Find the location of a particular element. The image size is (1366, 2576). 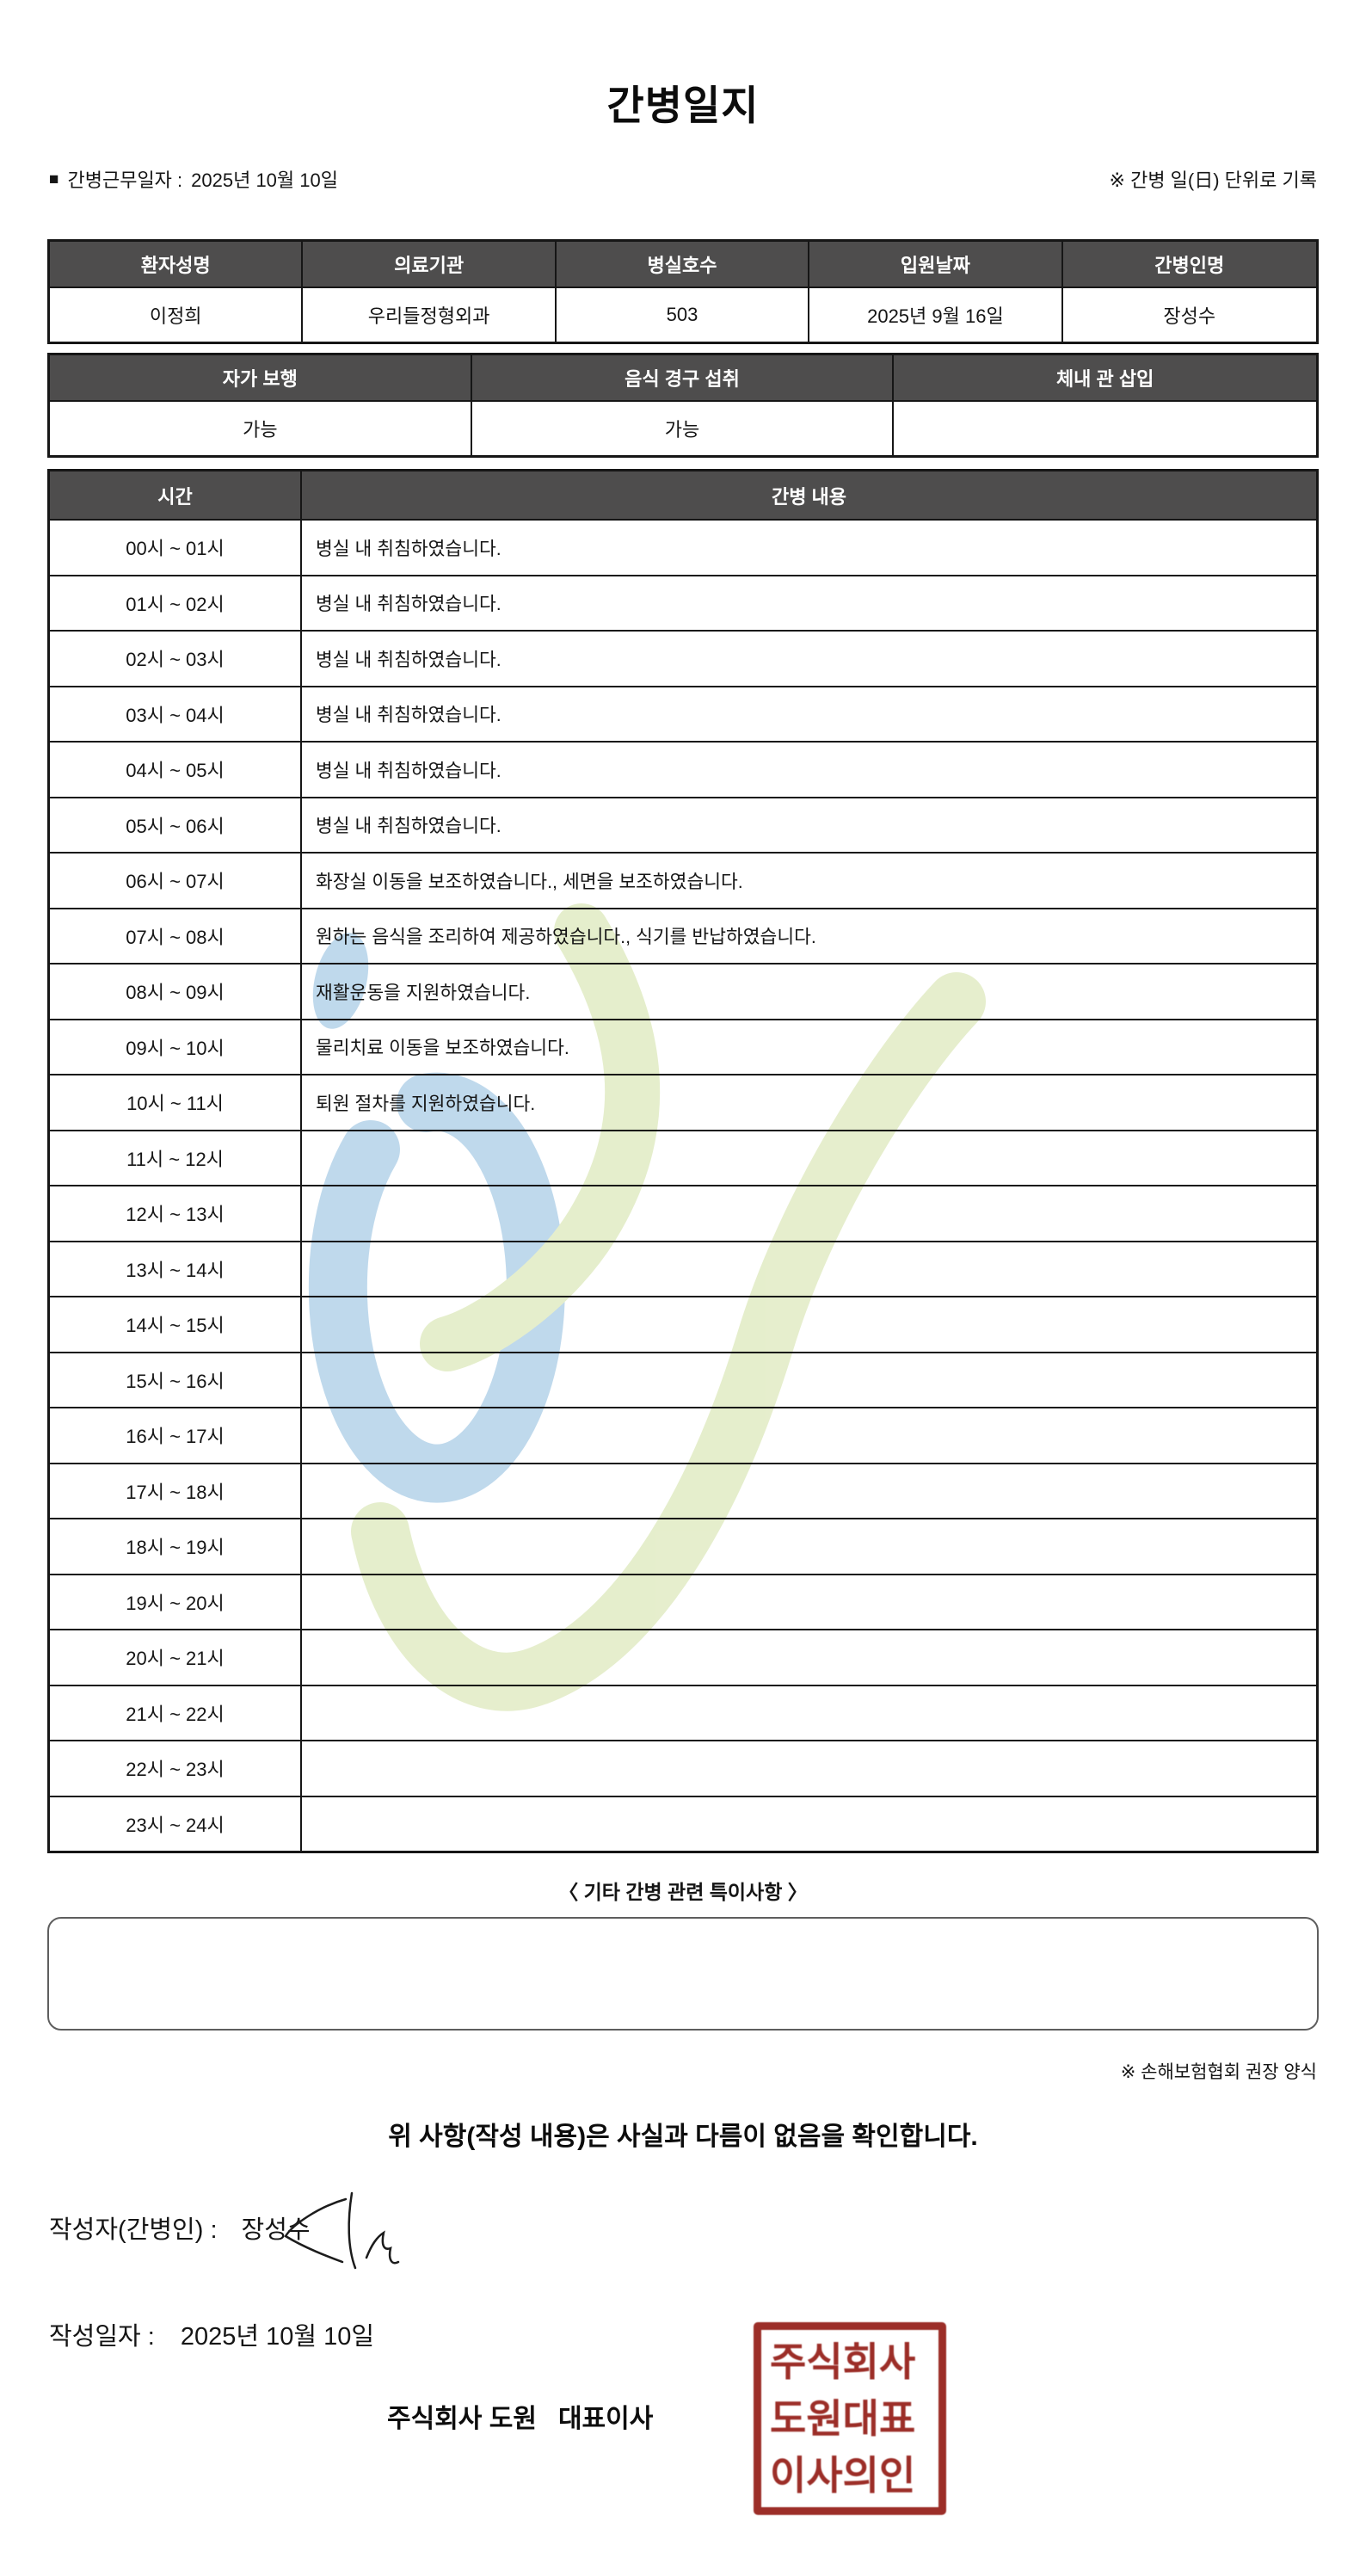

care-row-18: 18시 ~ 19시 is located at coordinates (683, 1547).